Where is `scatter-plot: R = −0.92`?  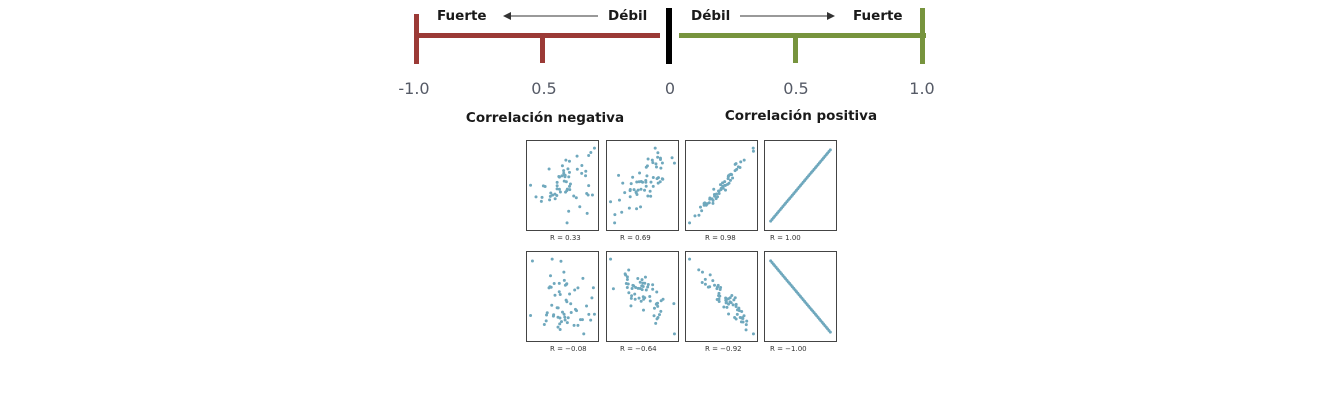
scatter-plot: R = −0.92 is located at coordinates (721, 302).